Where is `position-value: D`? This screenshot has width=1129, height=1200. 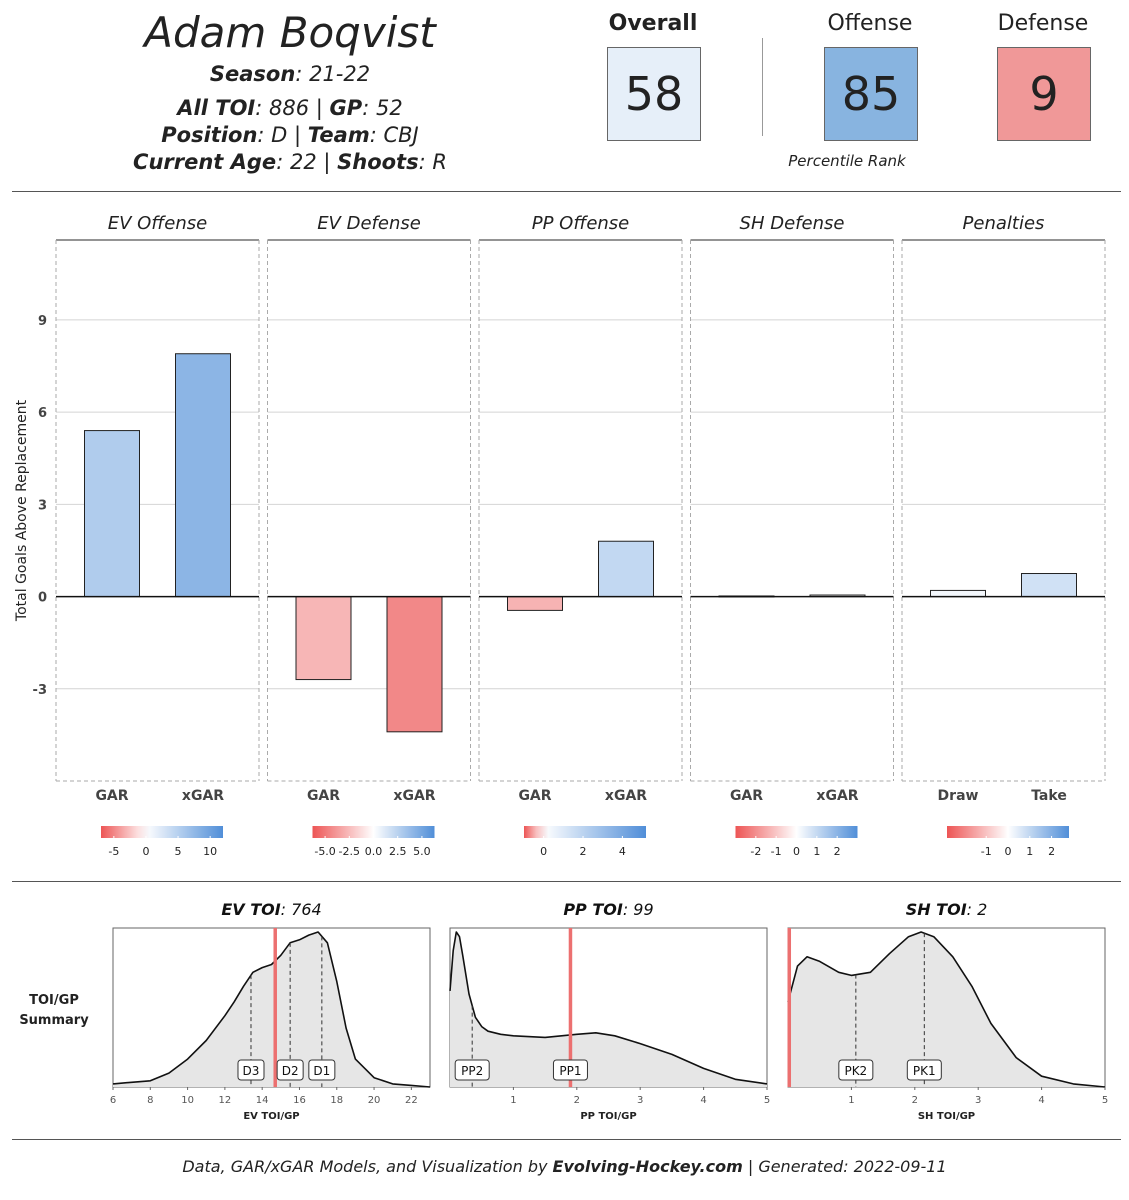 position-value: D is located at coordinates (279, 135).